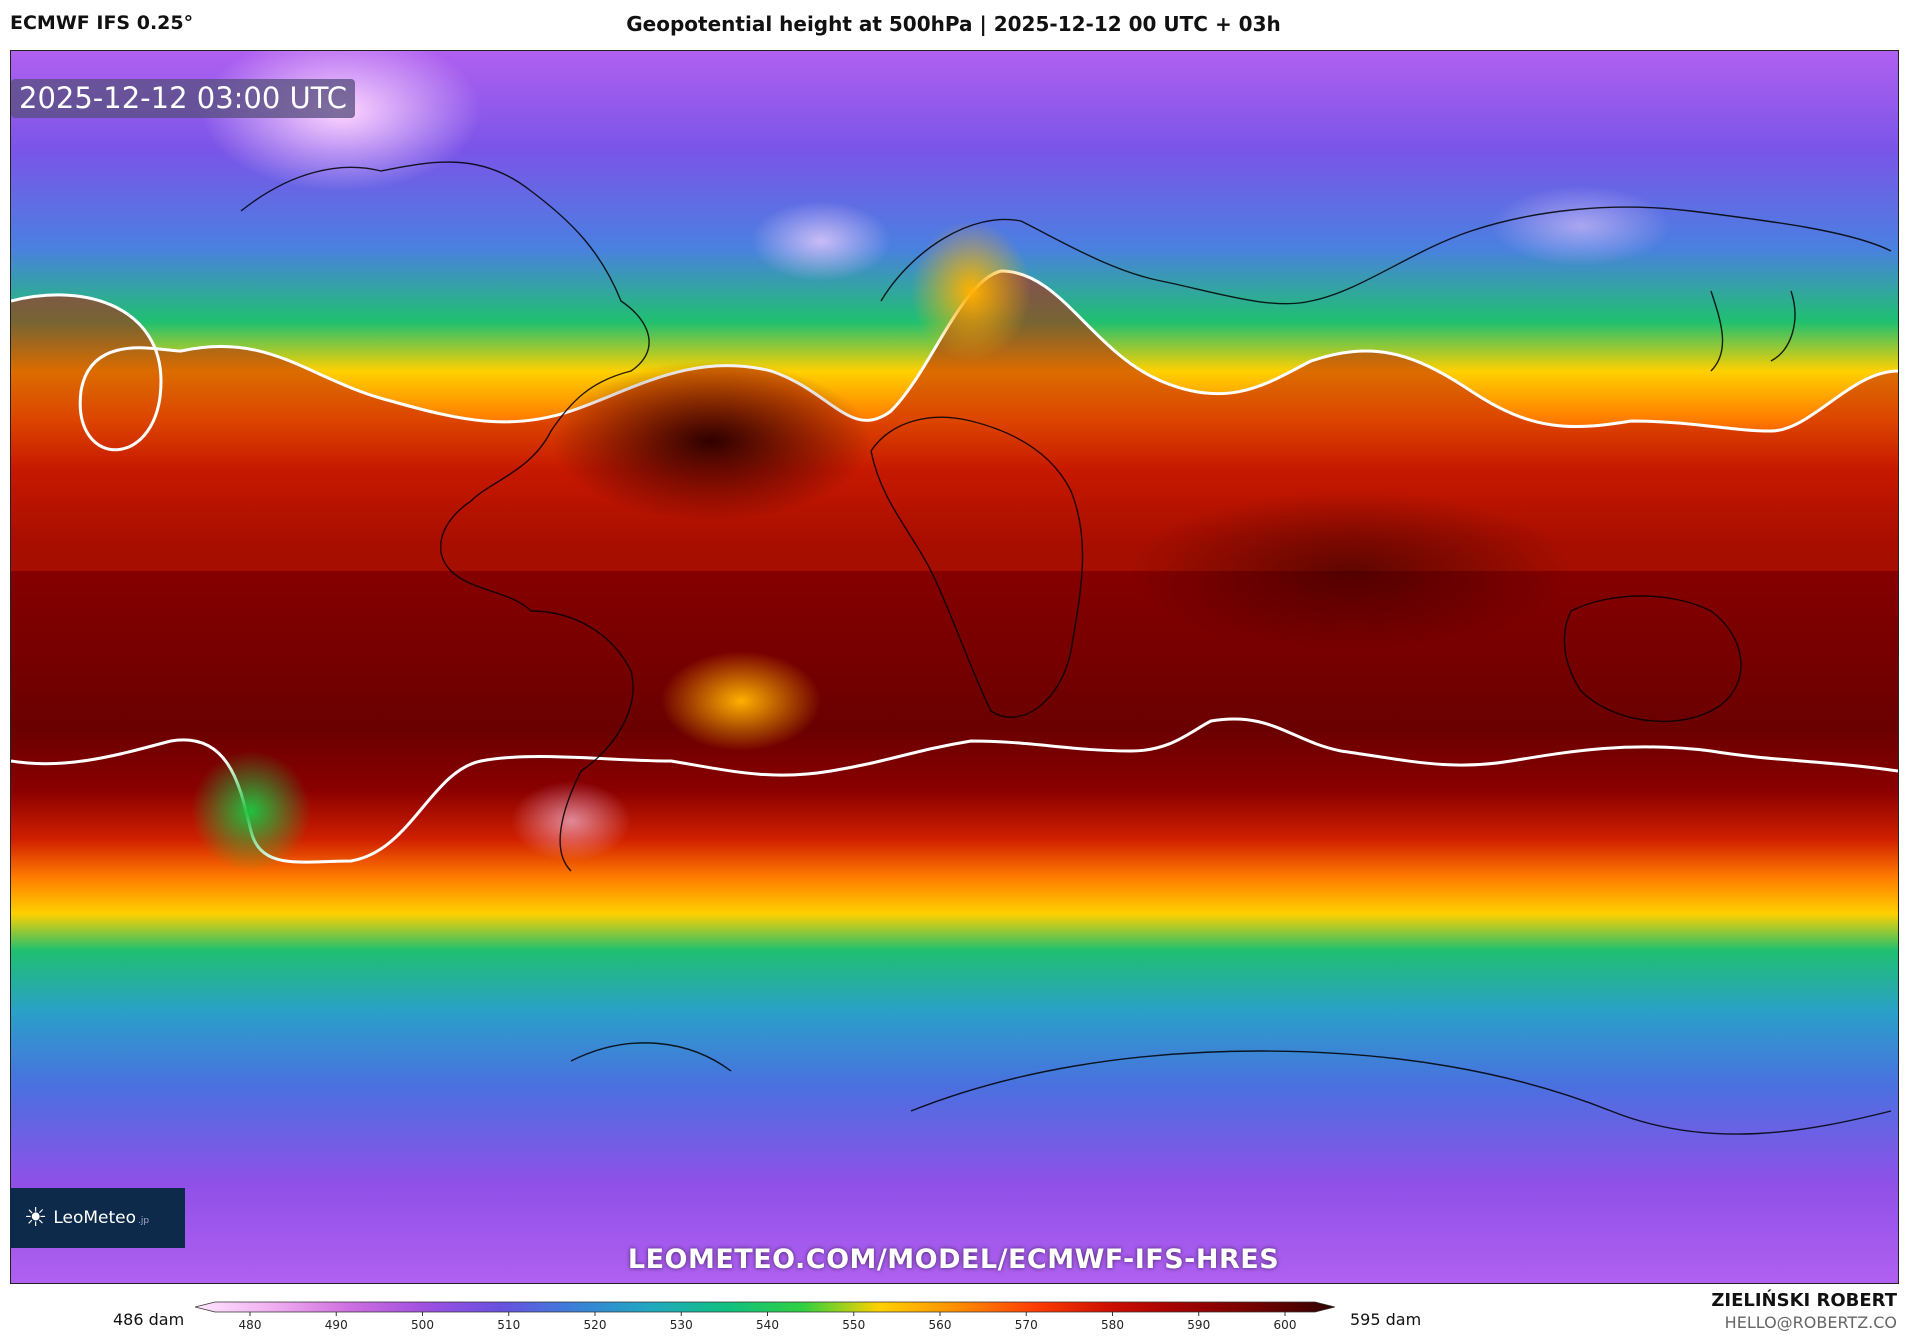 Image resolution: width=1907 pixels, height=1338 pixels. What do you see at coordinates (36, 1218) in the screenshot?
I see `sun-icon: ☀` at bounding box center [36, 1218].